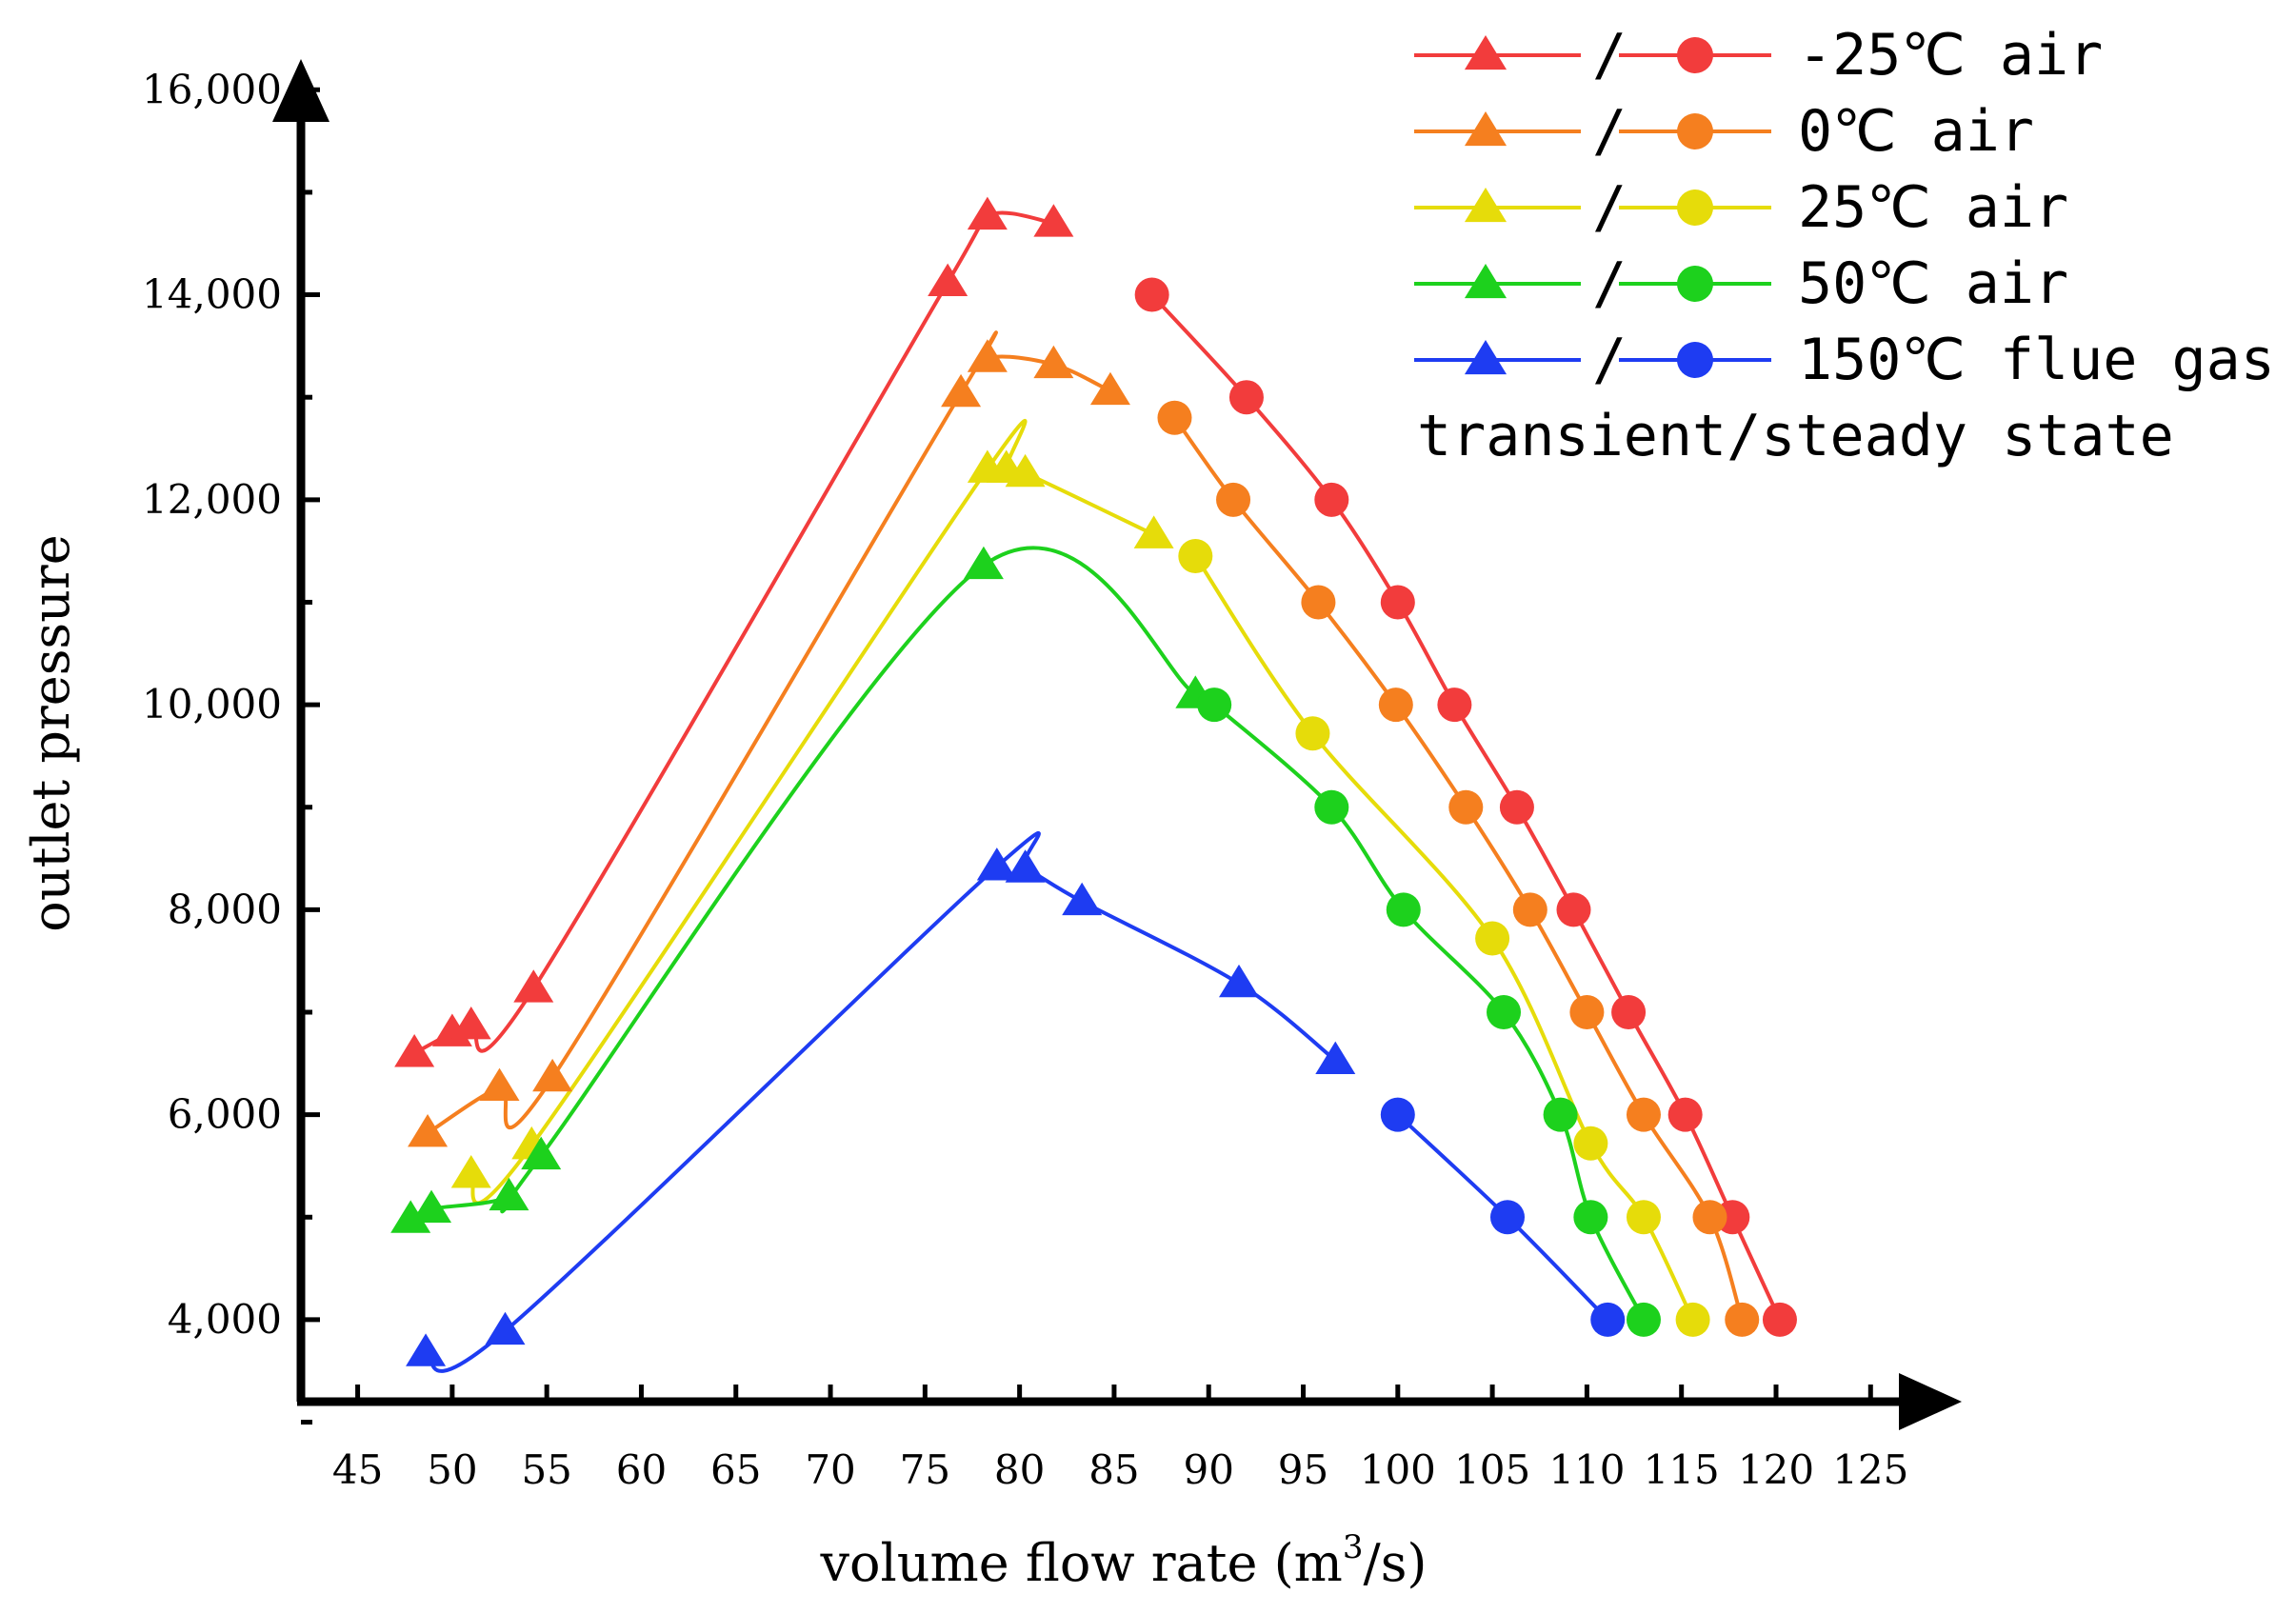 Image resolution: width=2296 pixels, height=1614 pixels. Describe the element at coordinates (1492, 1470) in the screenshot. I see `x-tick-label: 105` at that location.